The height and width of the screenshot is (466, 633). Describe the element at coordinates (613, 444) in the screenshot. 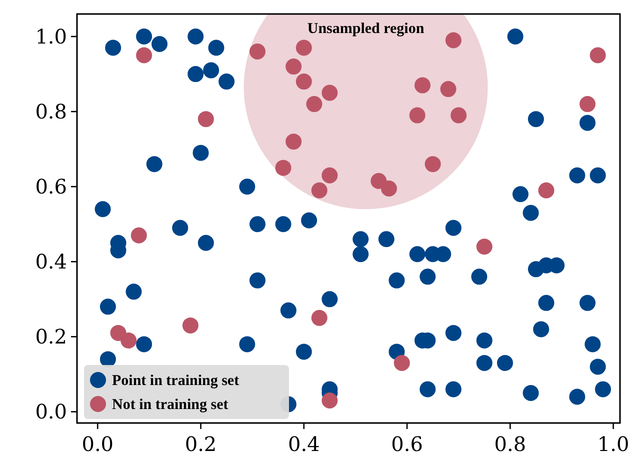

I see `x-tick-label: 1.0` at that location.